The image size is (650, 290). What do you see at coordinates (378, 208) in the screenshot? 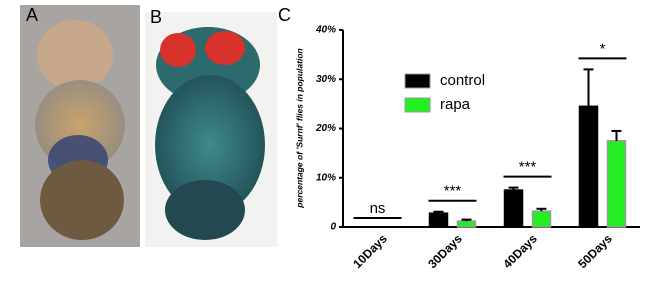
I see `significance-label: ns` at bounding box center [378, 208].